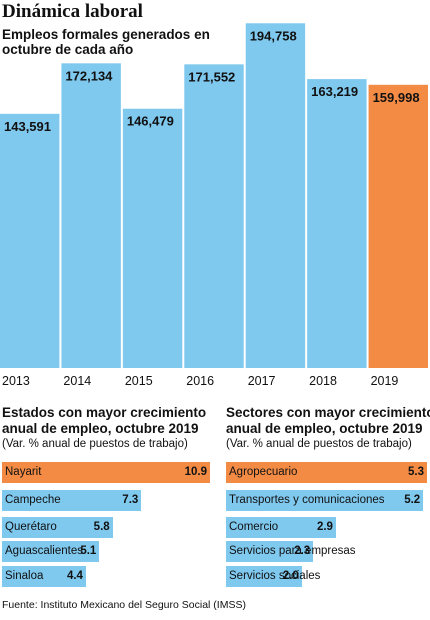 This screenshot has width=430, height=620. Describe the element at coordinates (27, 126) in the screenshot. I see `bar-value-label: 143,591` at that location.